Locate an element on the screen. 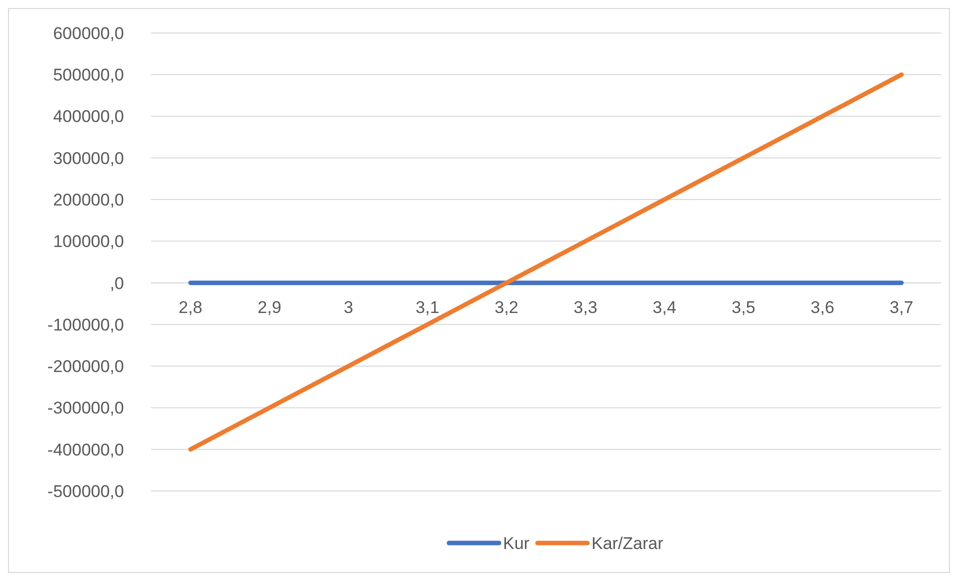 The image size is (958, 581). y-tick-label: 600000,0 is located at coordinates (88, 33).